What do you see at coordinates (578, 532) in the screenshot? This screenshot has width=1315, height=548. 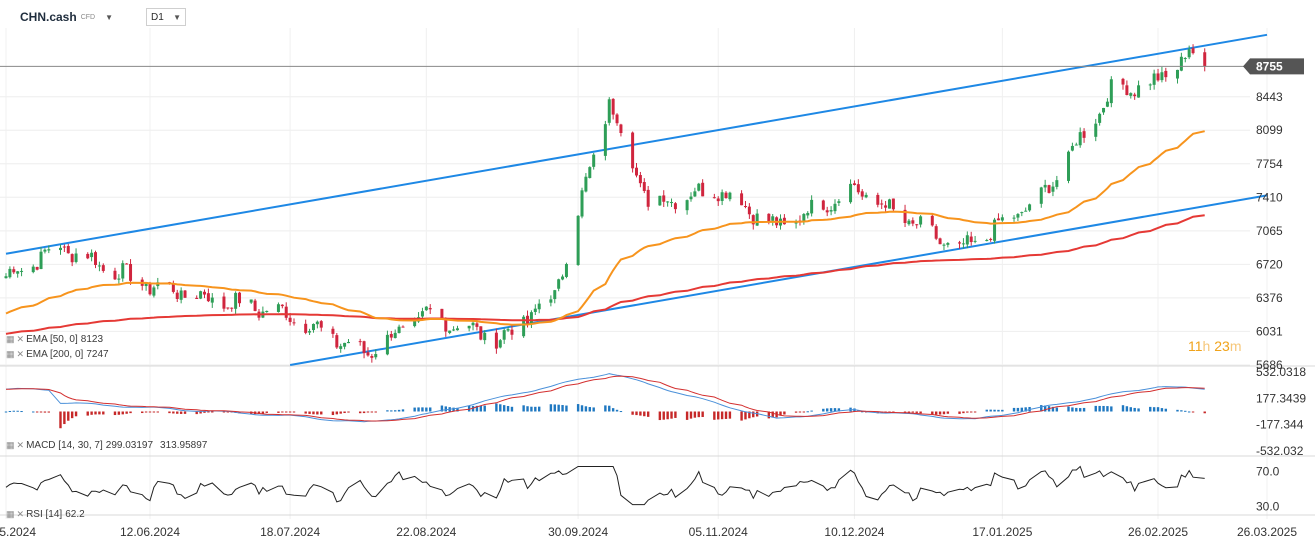 I see `x-tick-label: 30.09.2024` at bounding box center [578, 532].